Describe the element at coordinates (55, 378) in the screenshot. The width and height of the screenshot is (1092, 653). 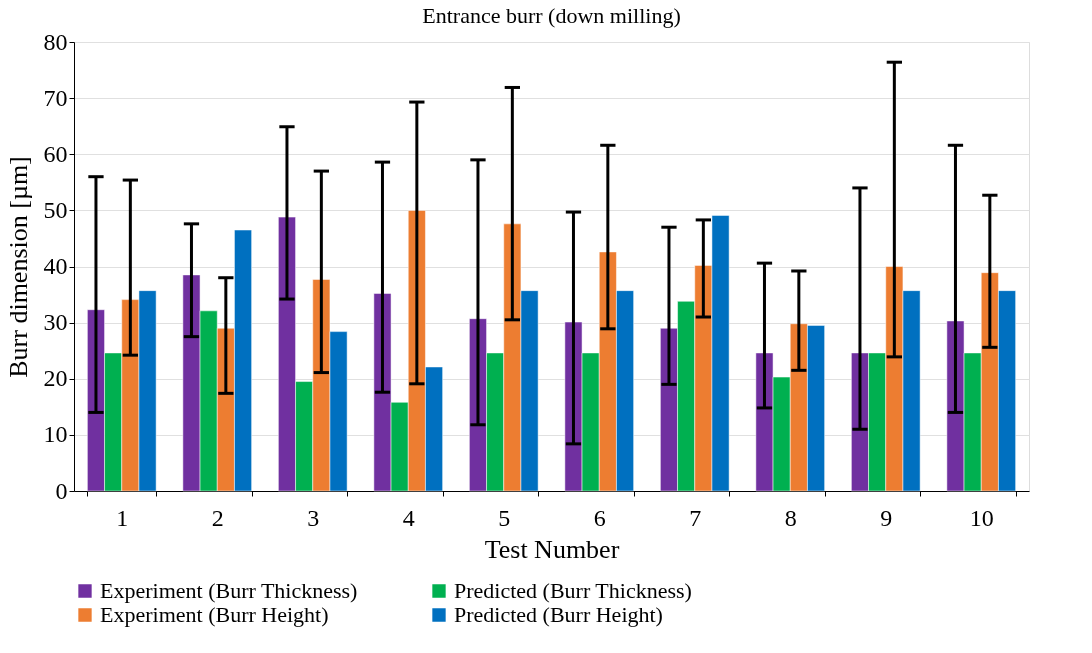
I see `y-tick-label: 20` at that location.